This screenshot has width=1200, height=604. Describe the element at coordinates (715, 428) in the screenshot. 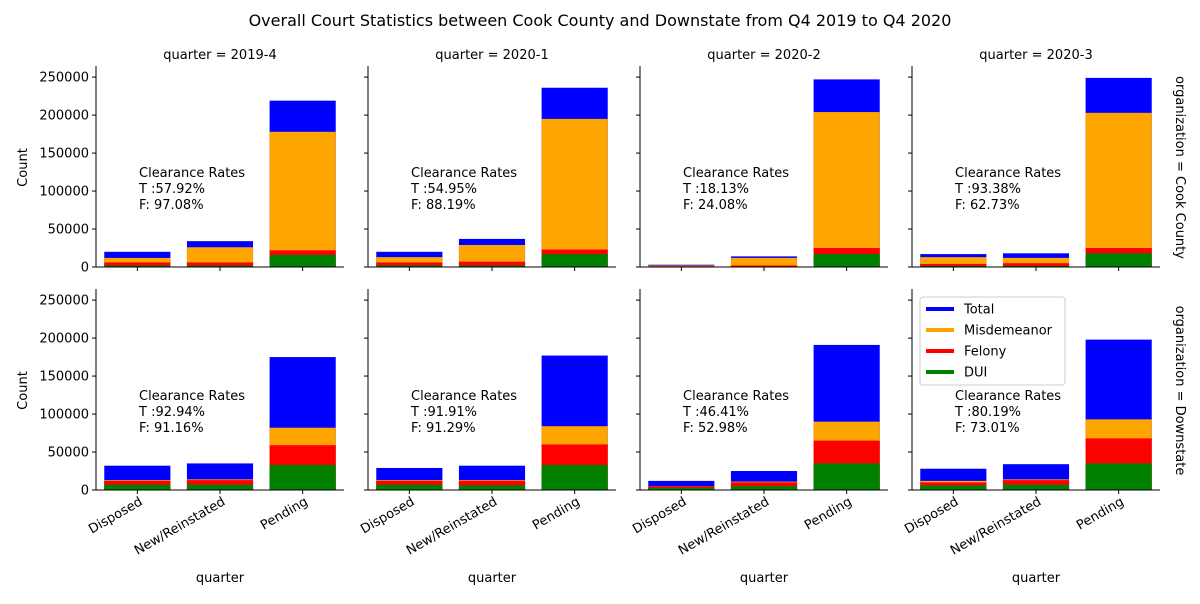

I see `clearance-annotation: F: 52.98%` at that location.